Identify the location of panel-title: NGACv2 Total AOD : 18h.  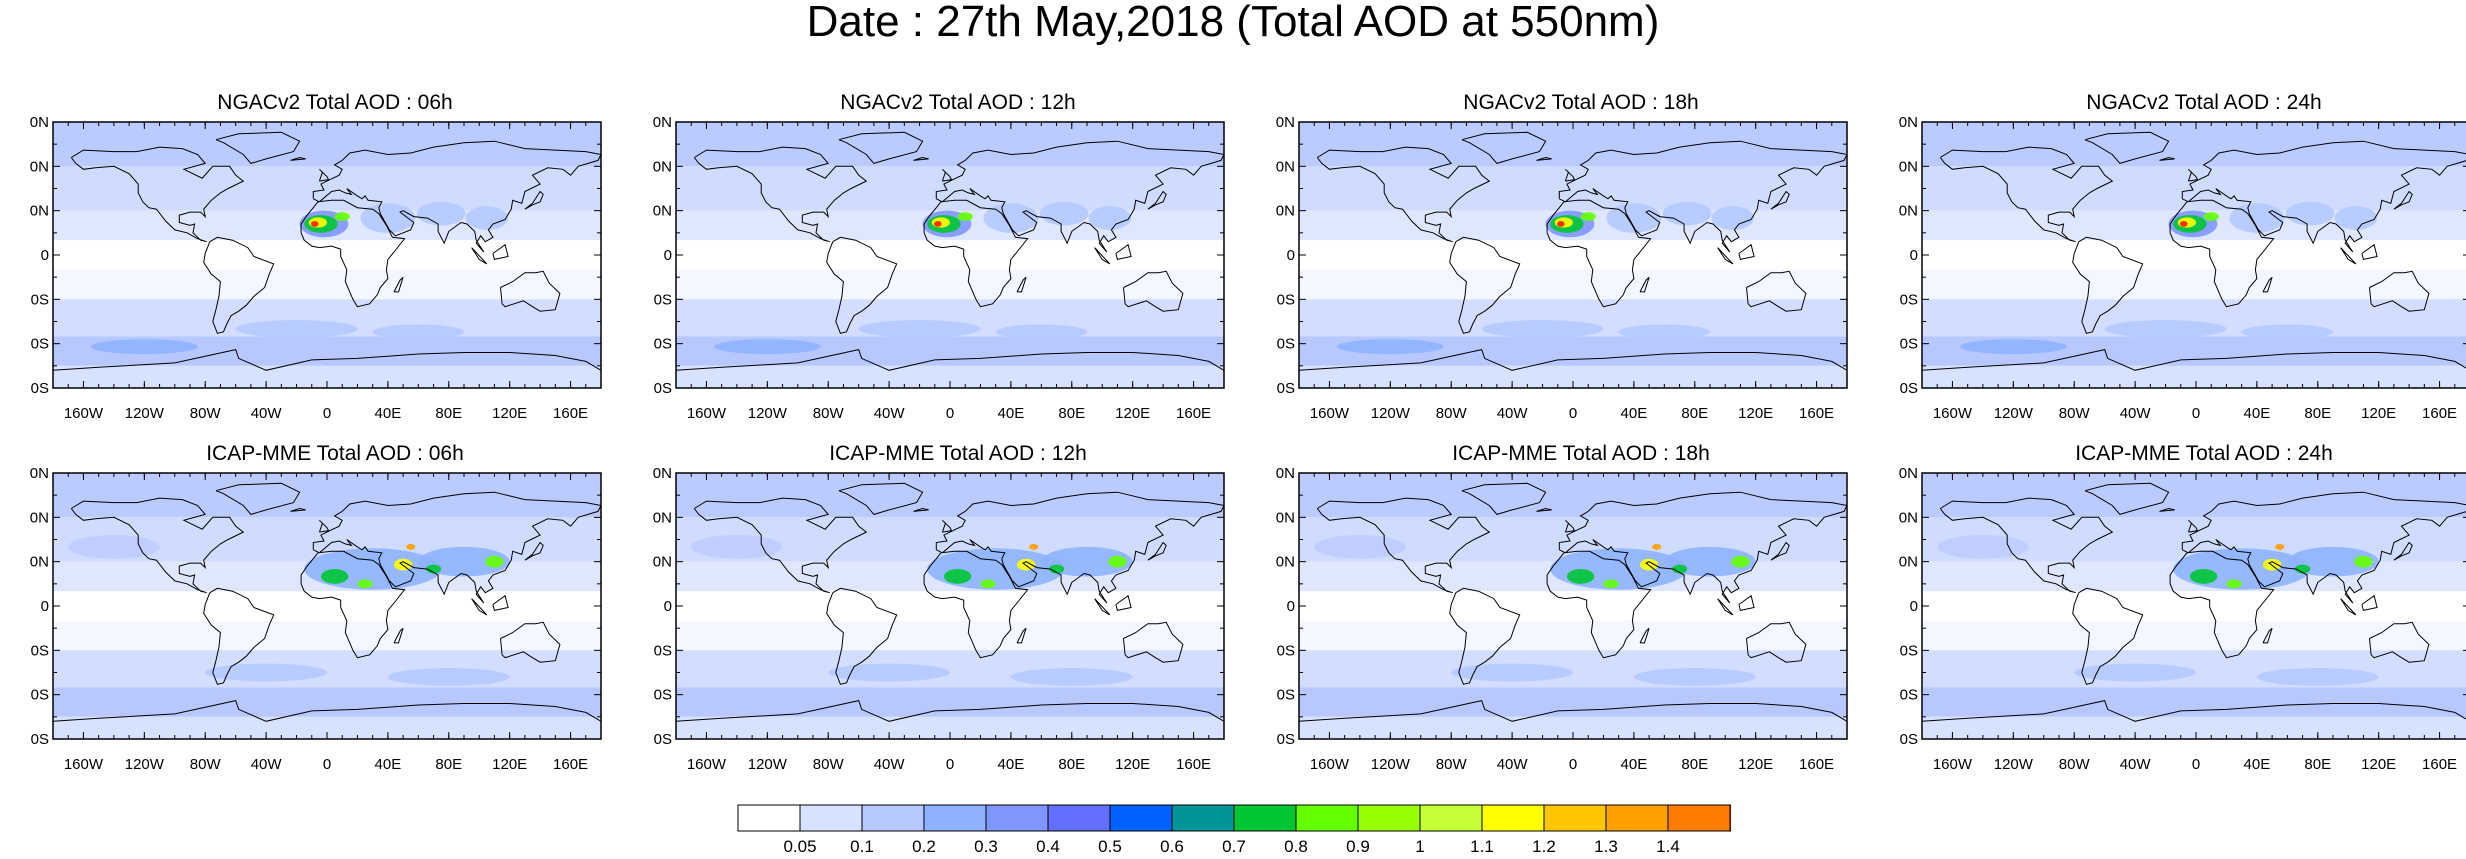
(1581, 102).